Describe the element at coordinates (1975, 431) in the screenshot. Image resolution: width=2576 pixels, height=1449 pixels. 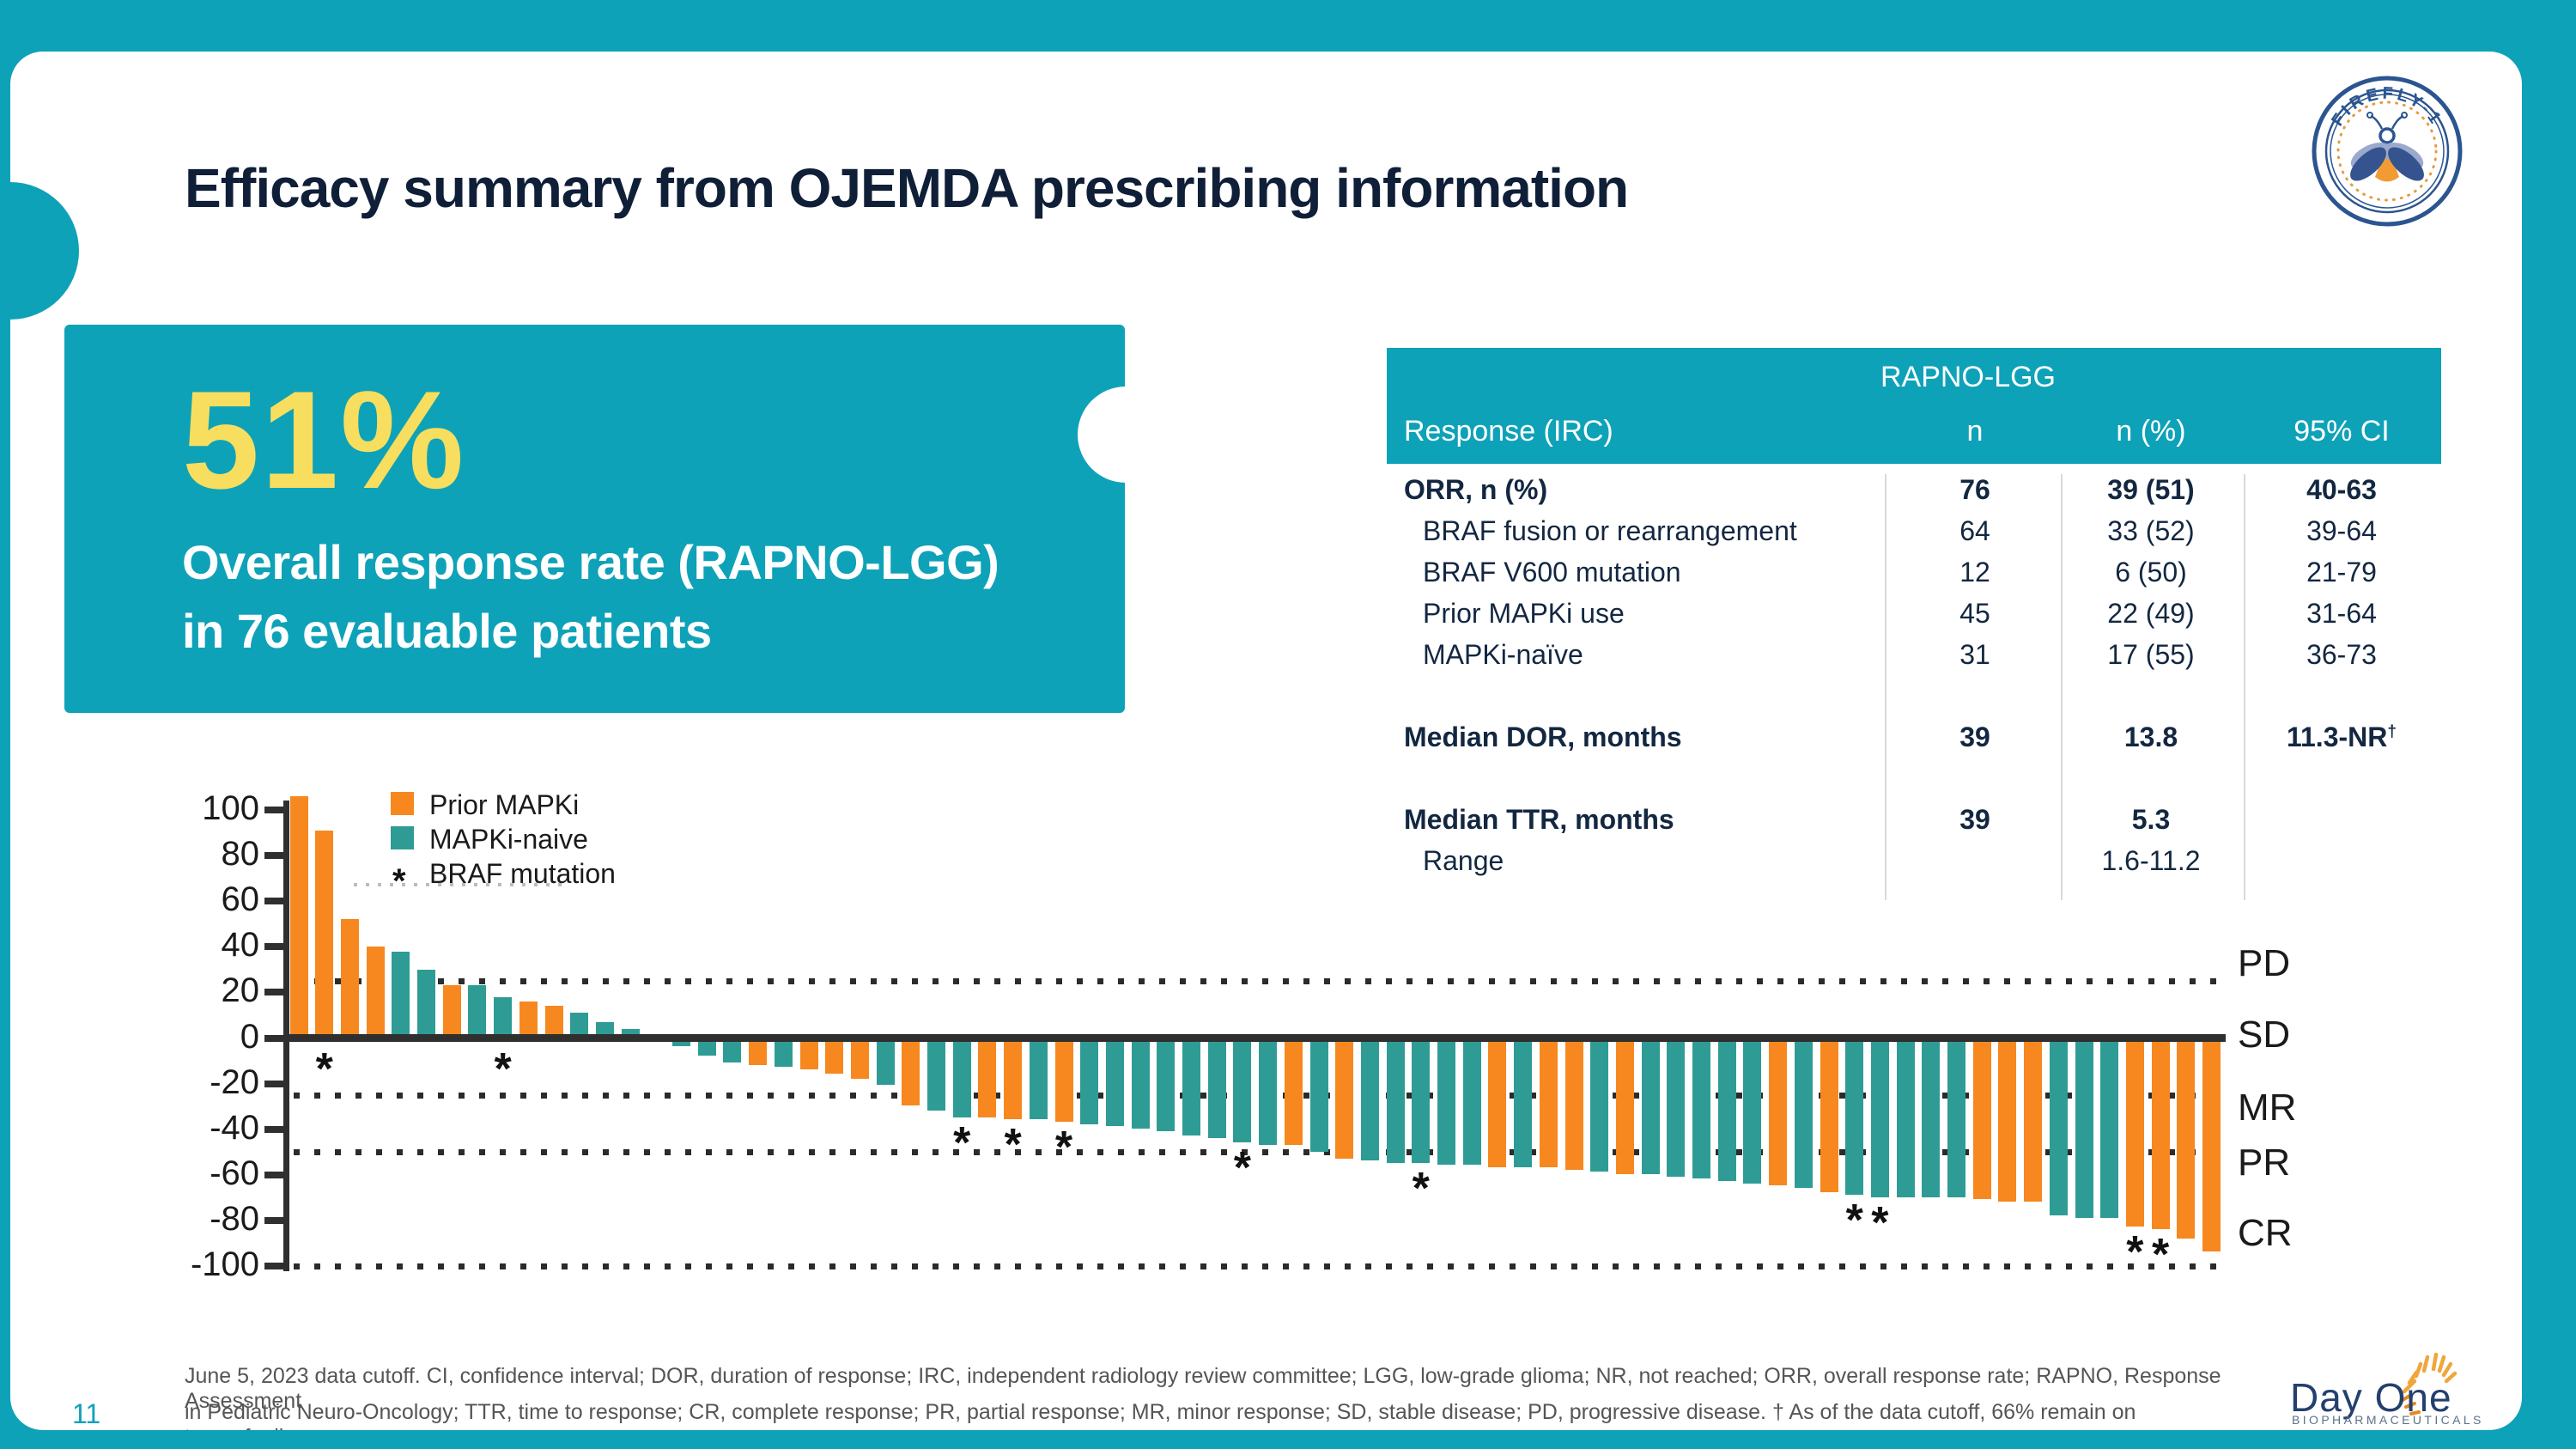
I see `table-column-header: n` at that location.